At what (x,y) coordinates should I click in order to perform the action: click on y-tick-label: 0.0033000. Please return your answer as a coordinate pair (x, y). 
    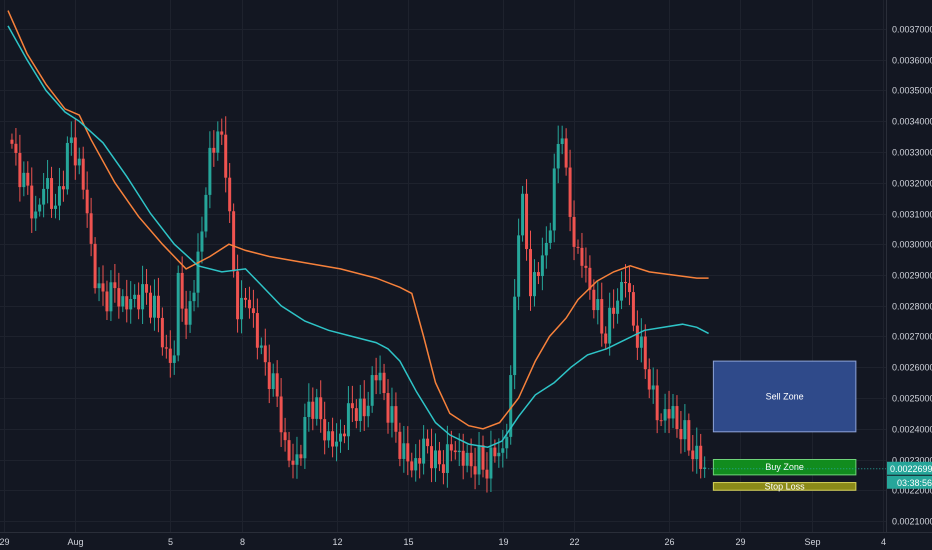
    Looking at the image, I should click on (912, 153).